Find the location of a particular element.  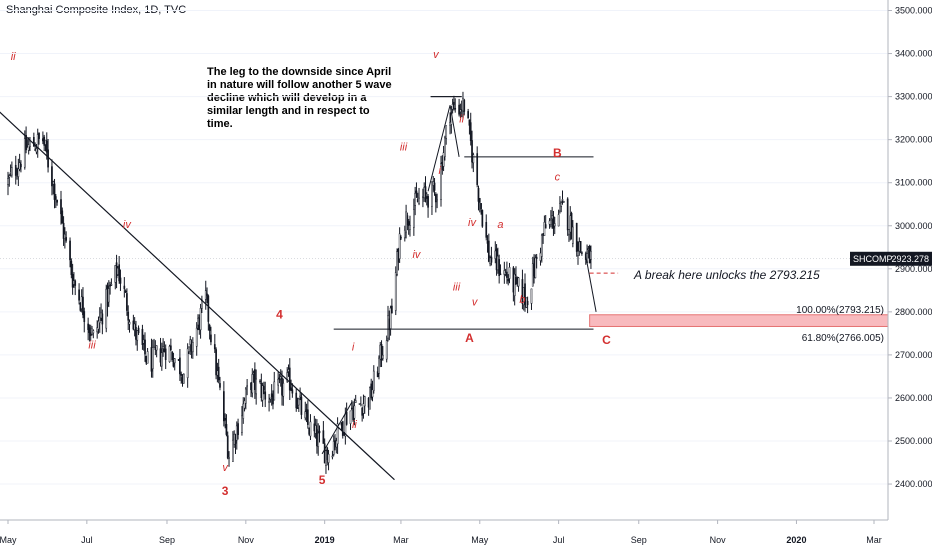

wave-label: a is located at coordinates (500, 225).